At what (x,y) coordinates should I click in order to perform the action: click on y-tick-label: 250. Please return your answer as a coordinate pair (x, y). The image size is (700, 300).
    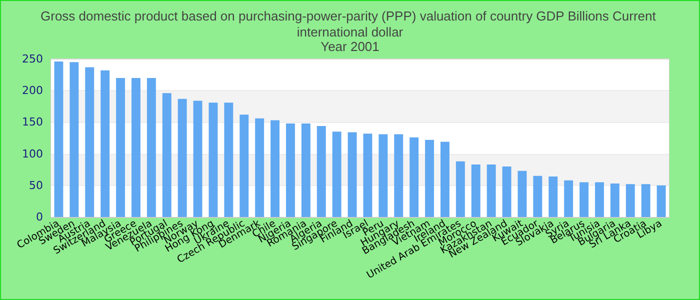
    Looking at the image, I should click on (32, 59).